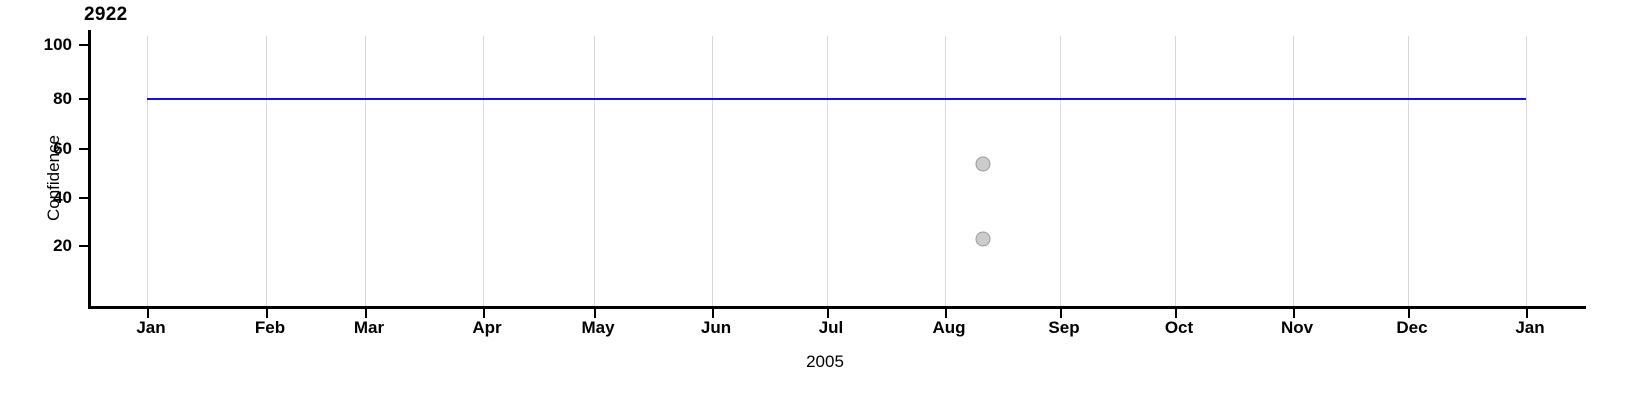  Describe the element at coordinates (89, 169) in the screenshot. I see `y-axis-line` at that location.